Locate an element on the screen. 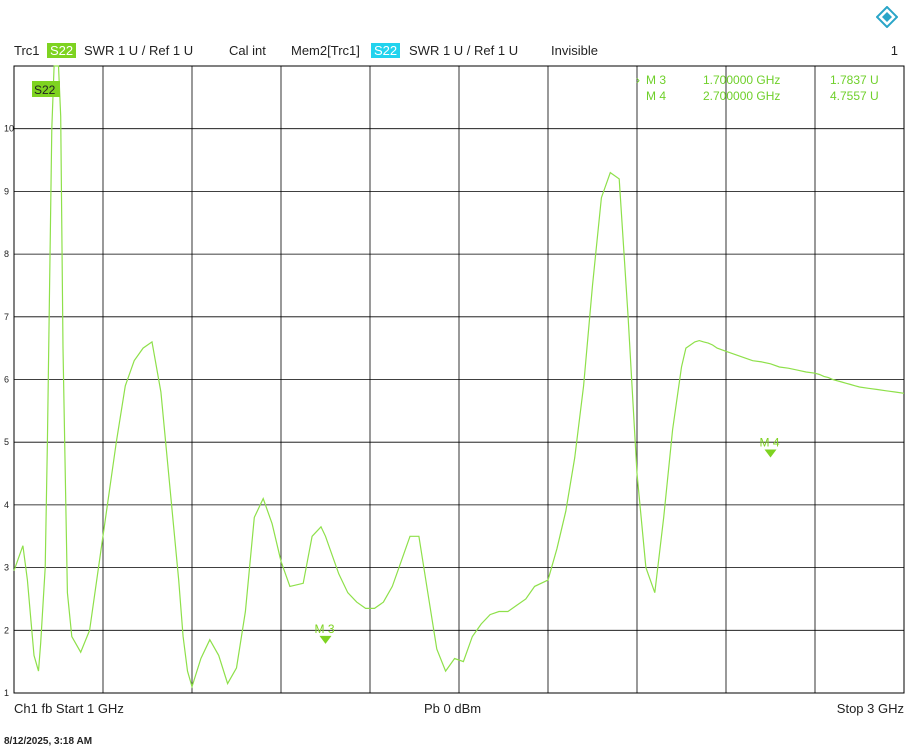  trace-param-box is located at coordinates (46, 89).